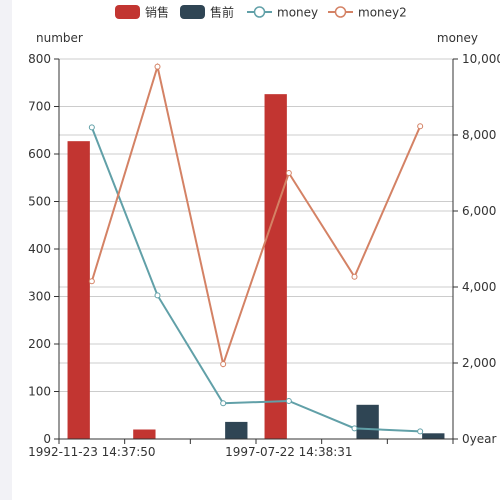 Image resolution: width=500 pixels, height=500 pixels. What do you see at coordinates (39, 154) in the screenshot?
I see `left-tick-label: 600` at bounding box center [39, 154].